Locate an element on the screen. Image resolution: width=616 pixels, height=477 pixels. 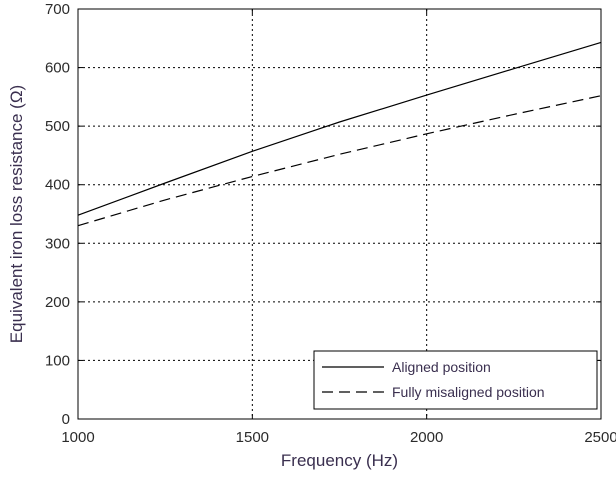
y-tick-label: 300 is located at coordinates (57, 243).